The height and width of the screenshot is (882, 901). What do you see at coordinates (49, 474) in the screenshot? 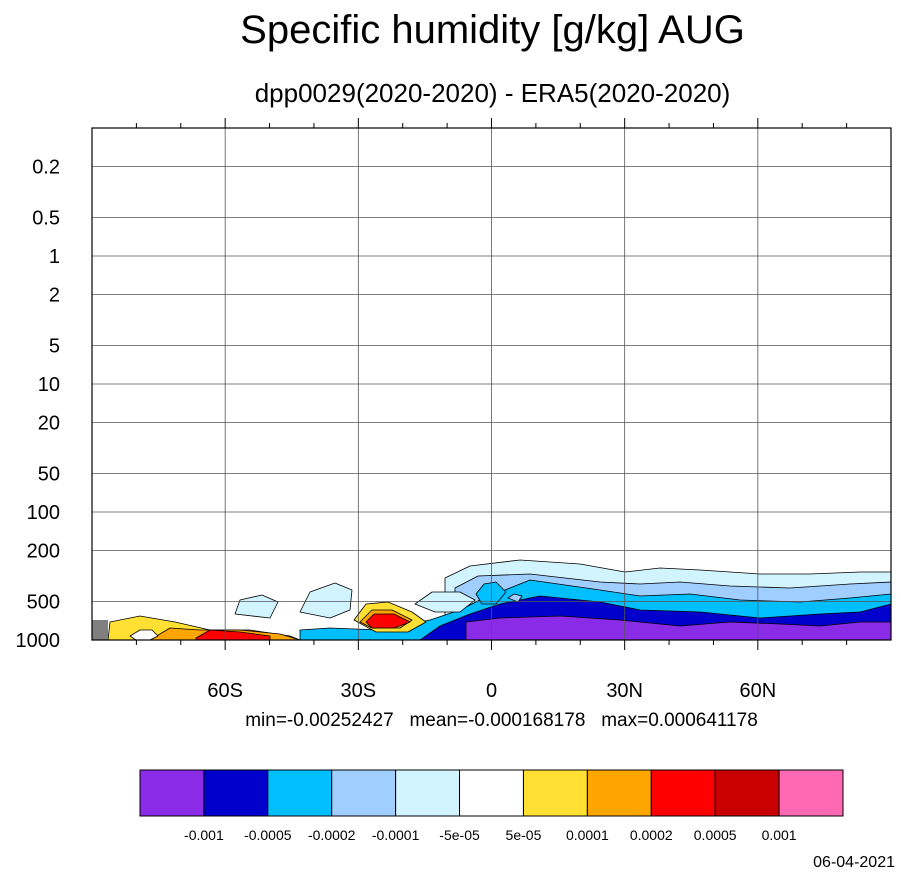
I see `y-tick-label: 50` at bounding box center [49, 474].